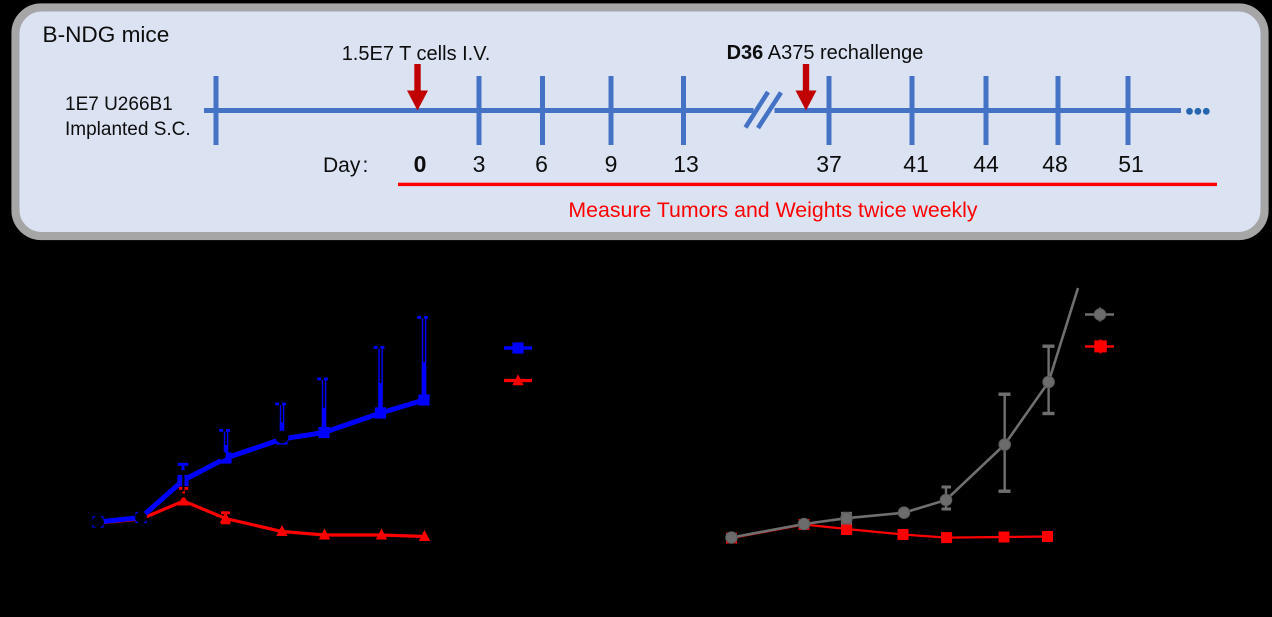 The width and height of the screenshot is (1272, 617). Describe the element at coordinates (420, 164) in the screenshot. I see `svg-text: 0` at that location.